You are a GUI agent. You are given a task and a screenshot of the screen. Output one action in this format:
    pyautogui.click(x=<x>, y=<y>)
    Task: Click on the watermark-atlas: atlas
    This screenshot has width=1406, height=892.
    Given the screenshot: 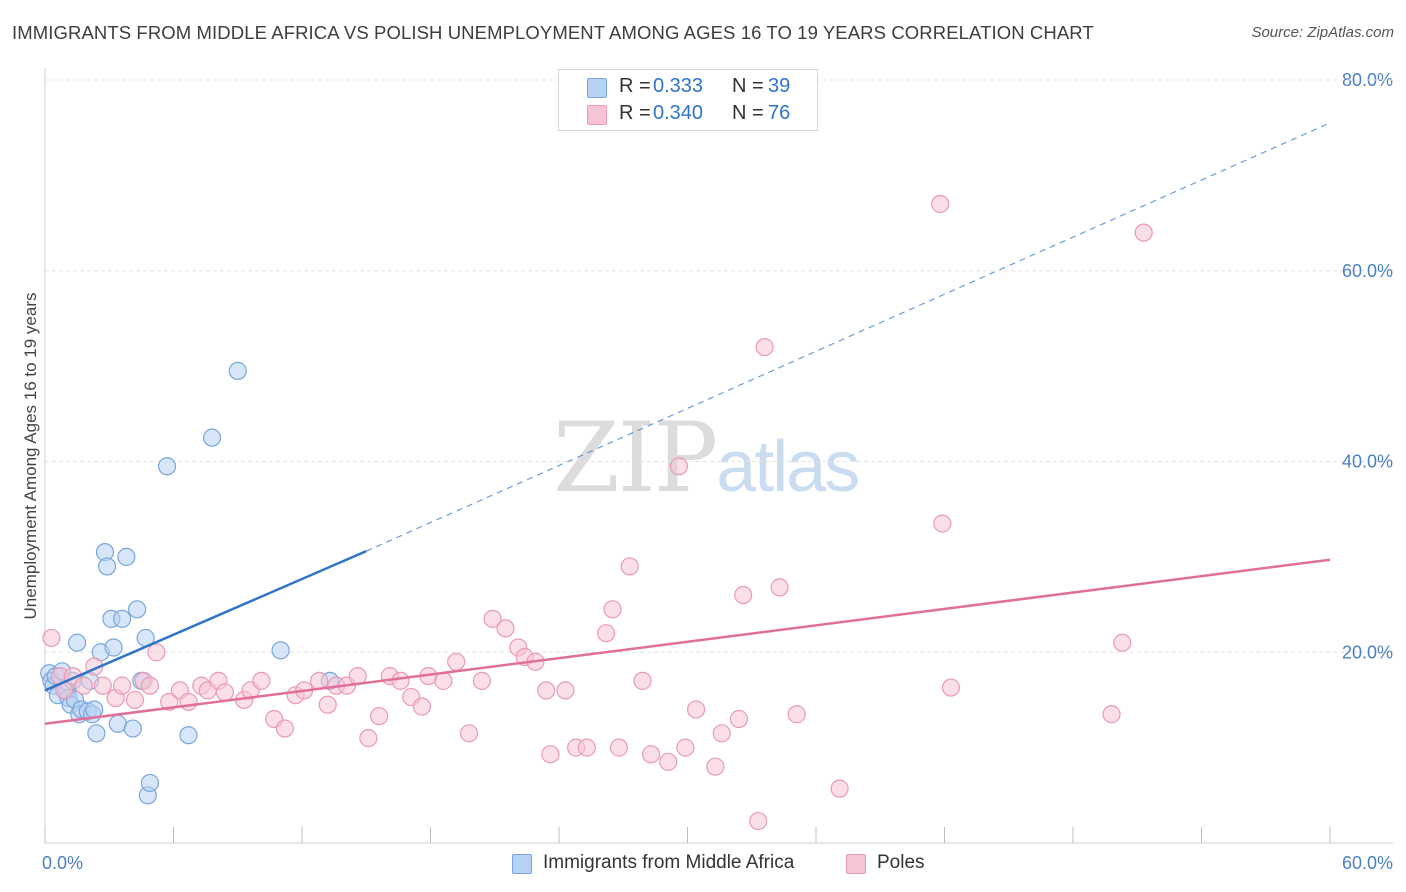 What is the action you would take?
    pyautogui.click(x=788, y=467)
    